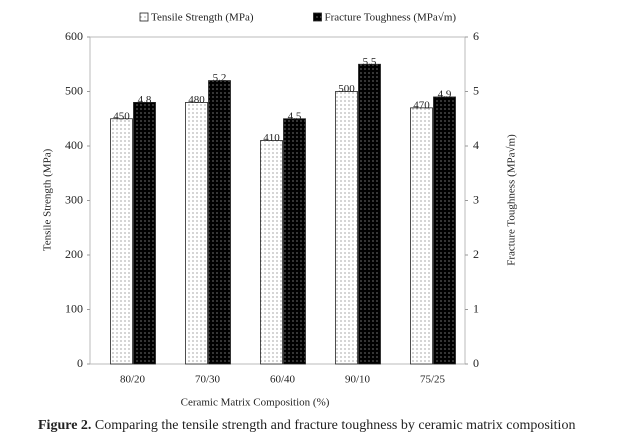 The height and width of the screenshot is (442, 621). Describe the element at coordinates (433, 380) in the screenshot. I see `x-tick-label: 75/25` at that location.